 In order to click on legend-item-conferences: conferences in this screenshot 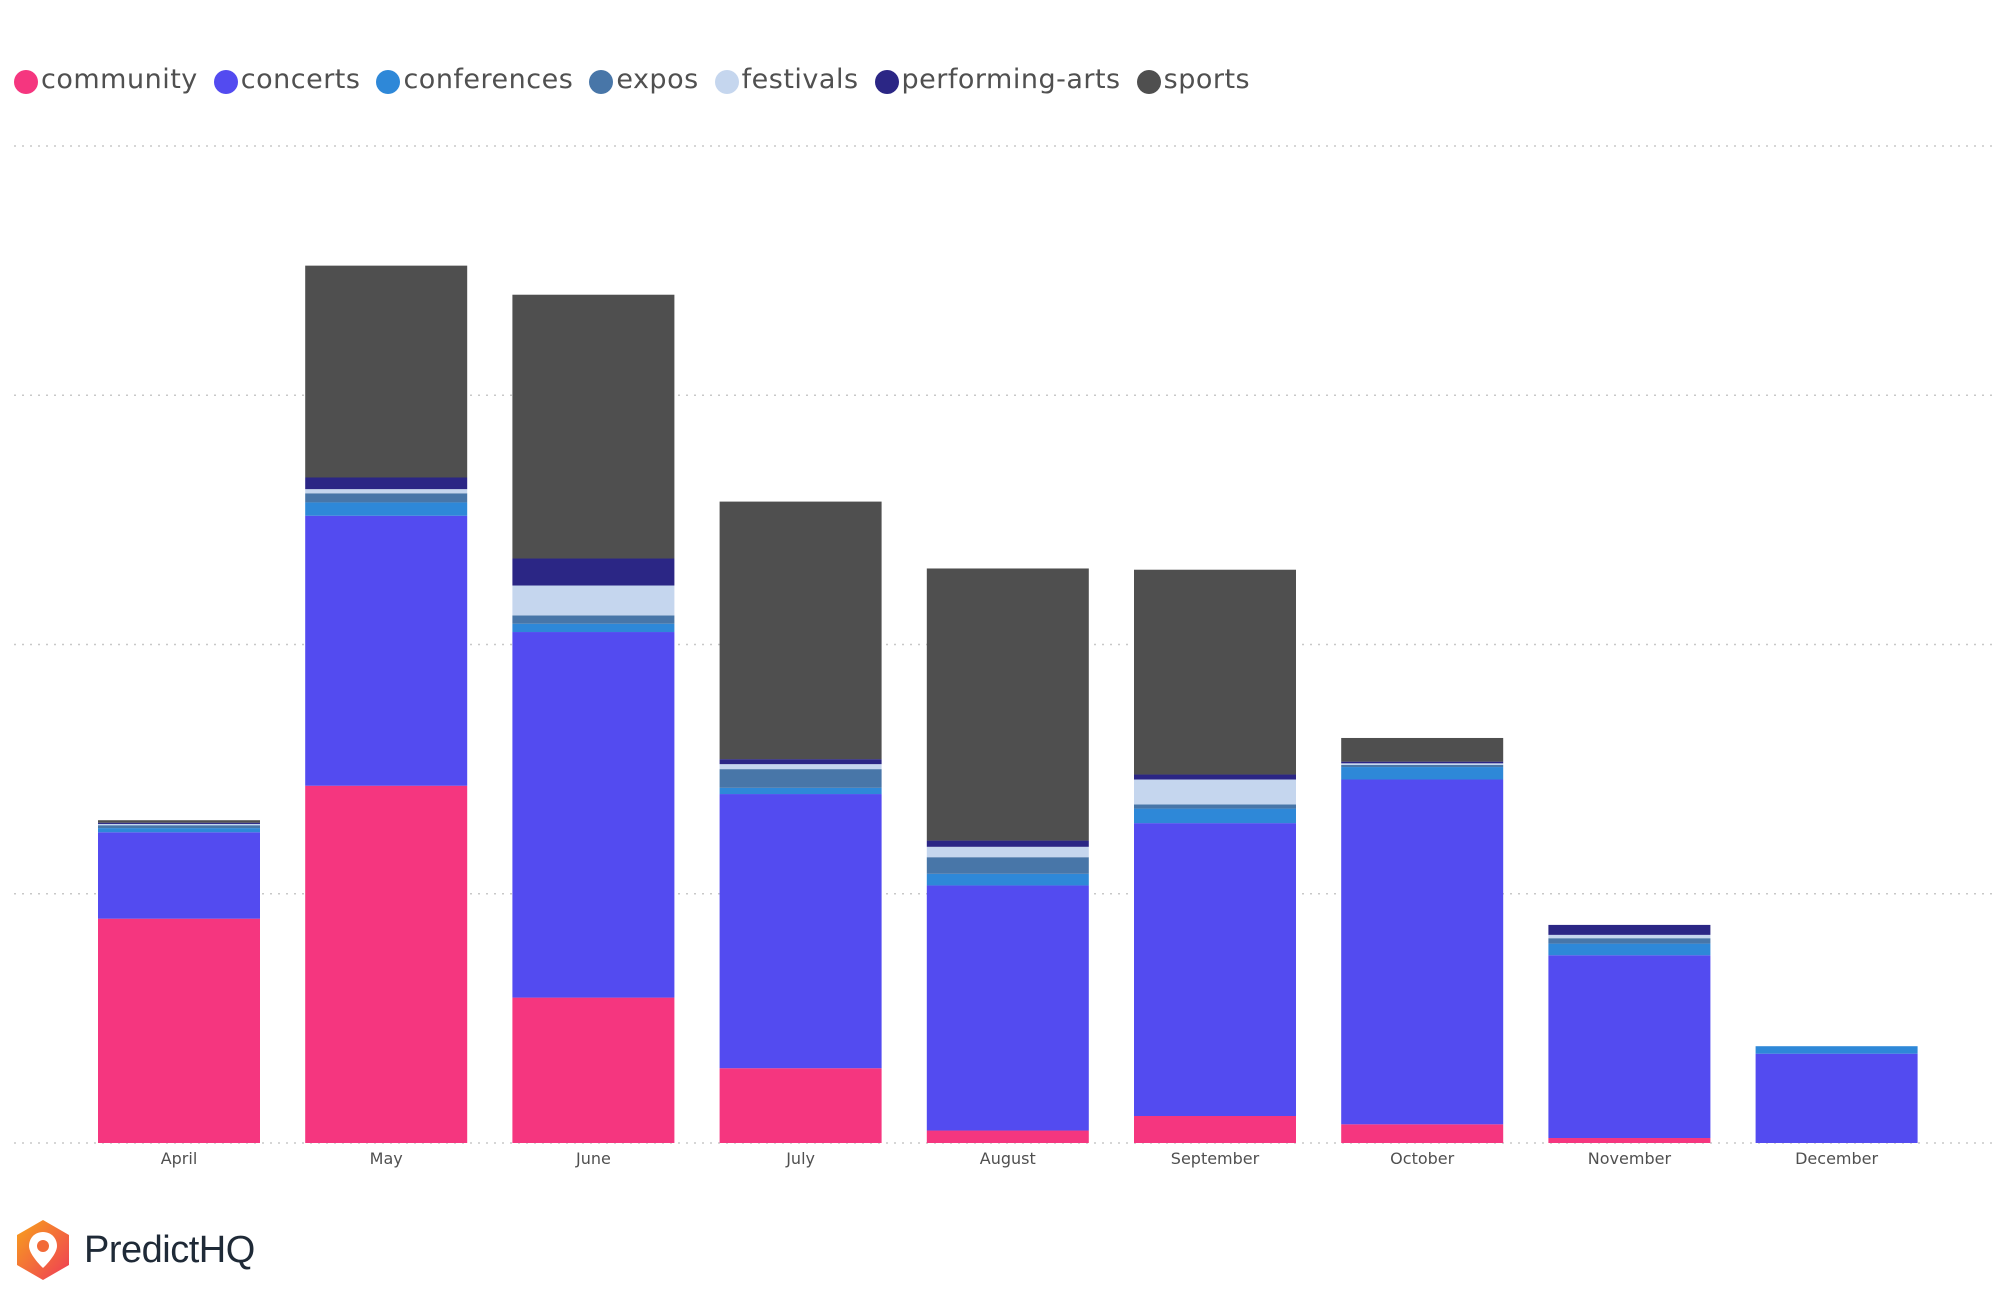, I will do `click(474, 79)`.